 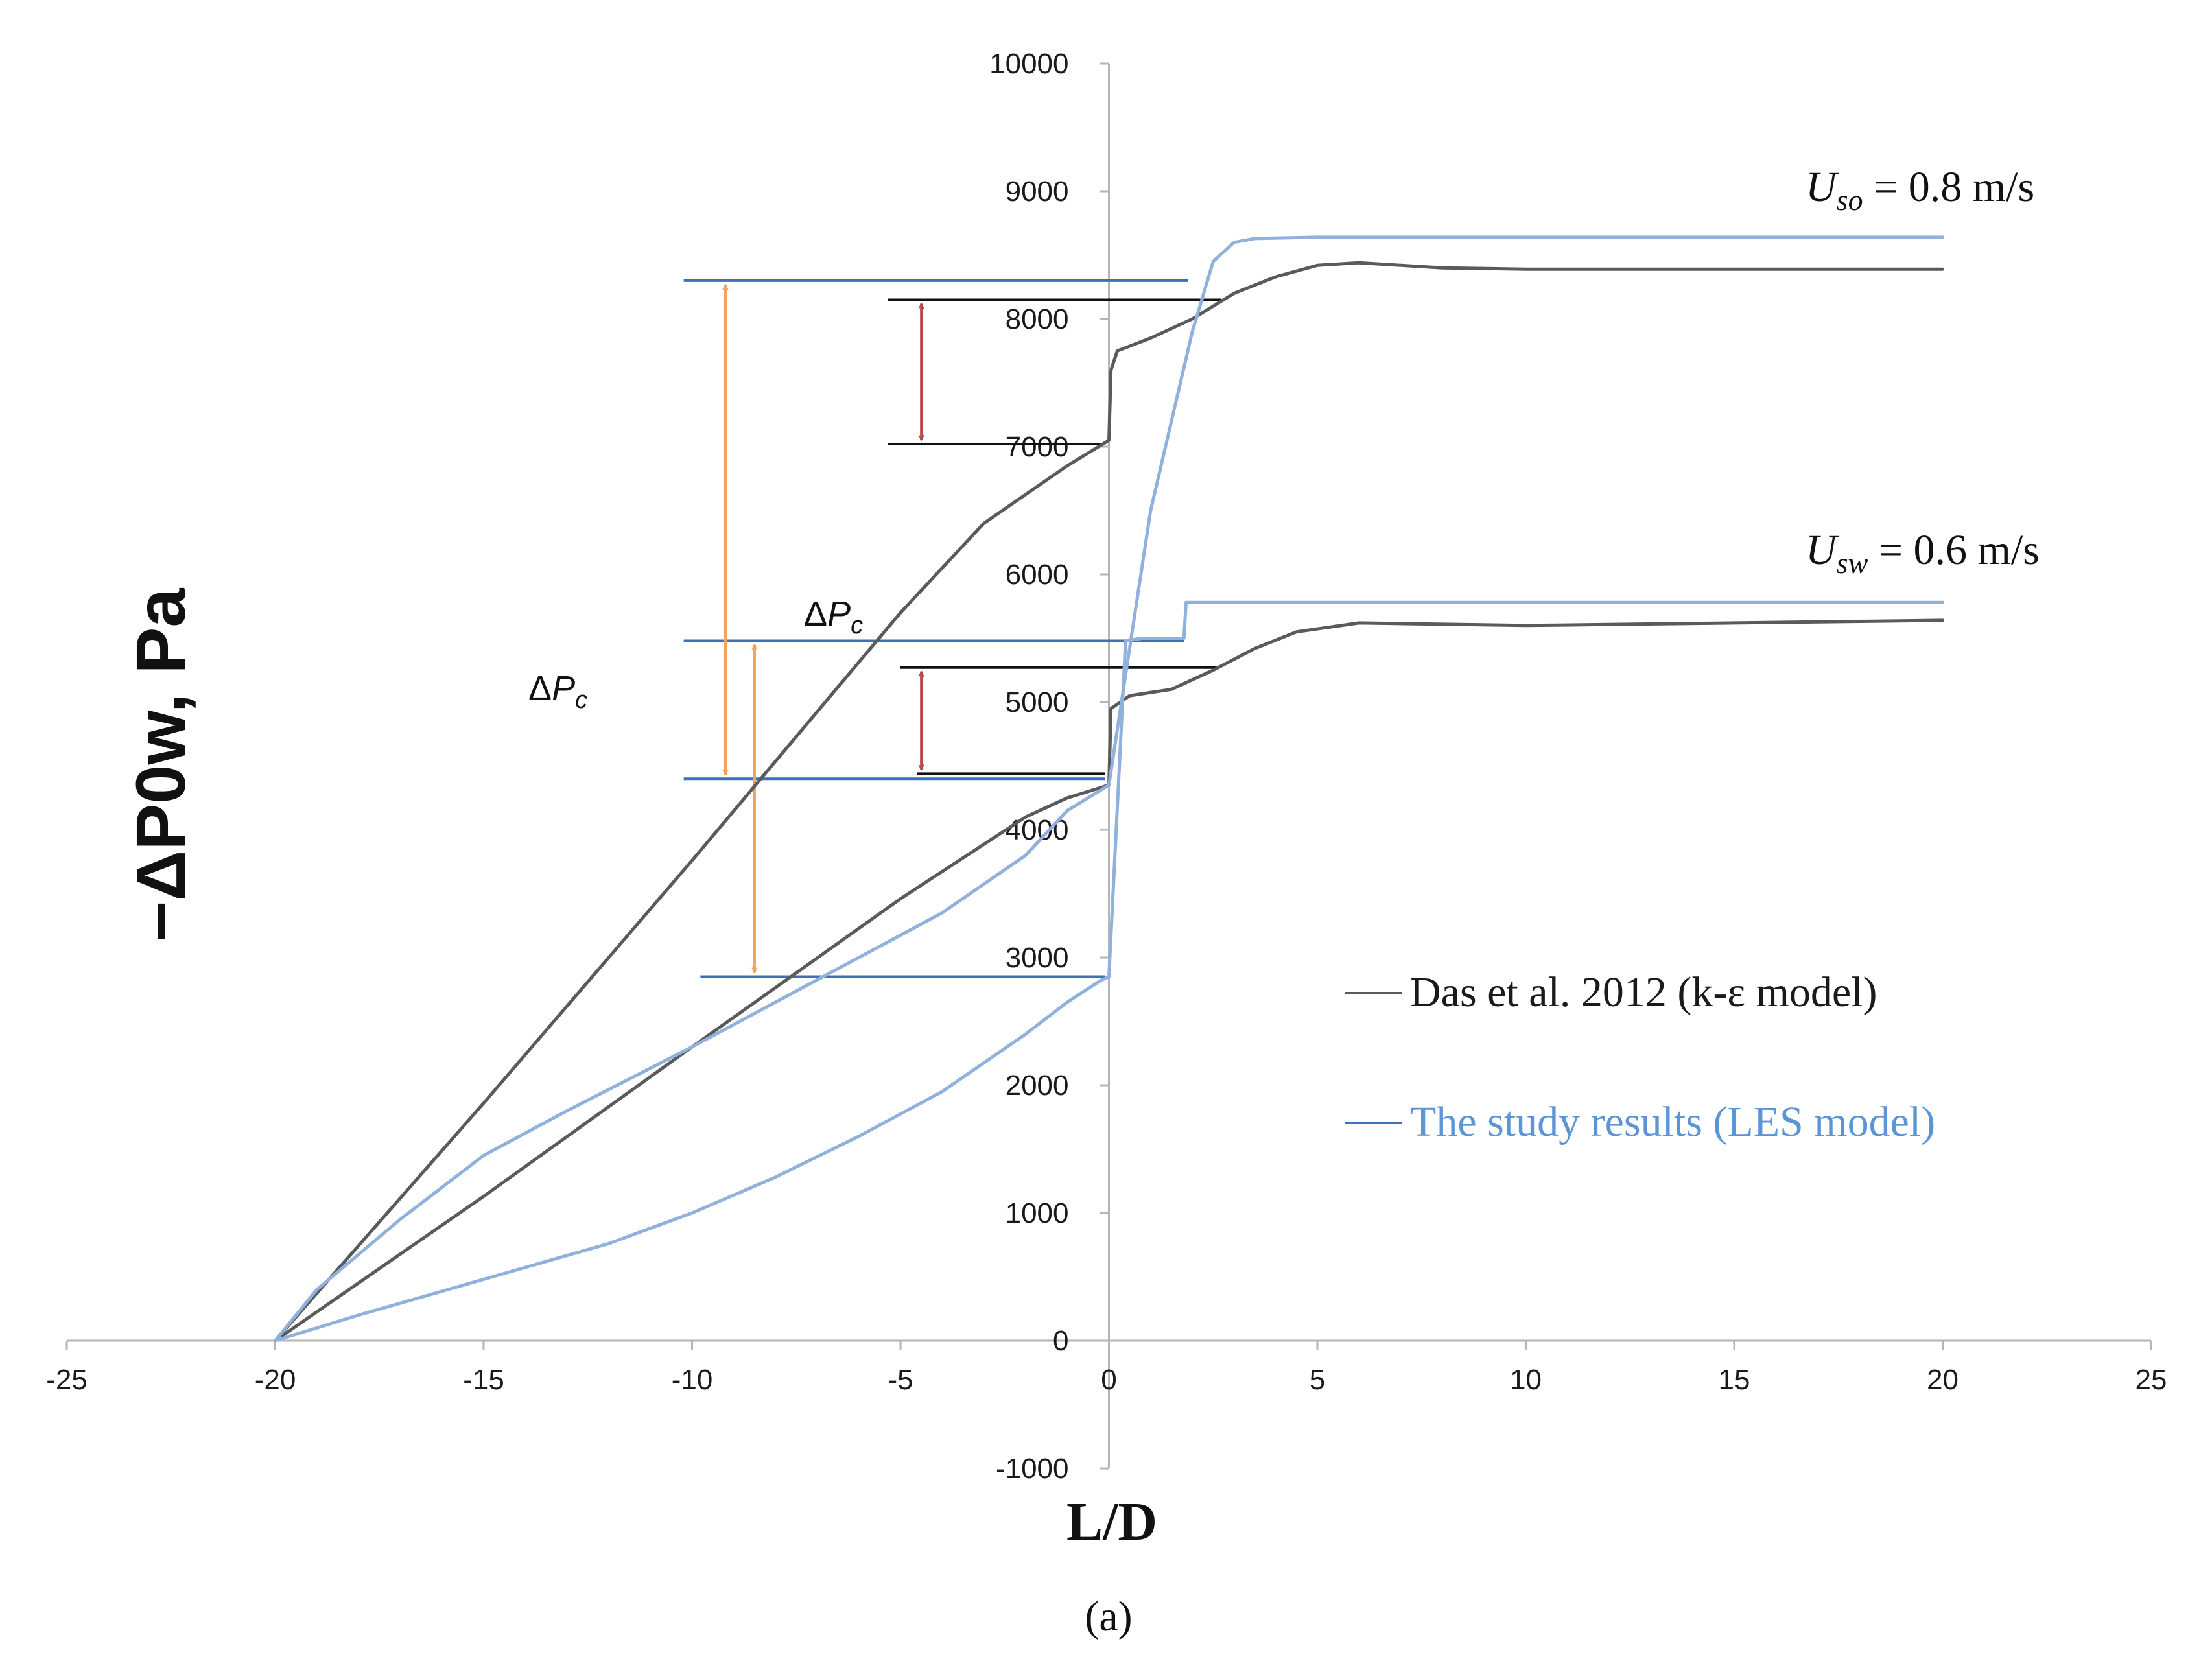 I want to click on x-tick-label: -25, so click(x=67, y=1380).